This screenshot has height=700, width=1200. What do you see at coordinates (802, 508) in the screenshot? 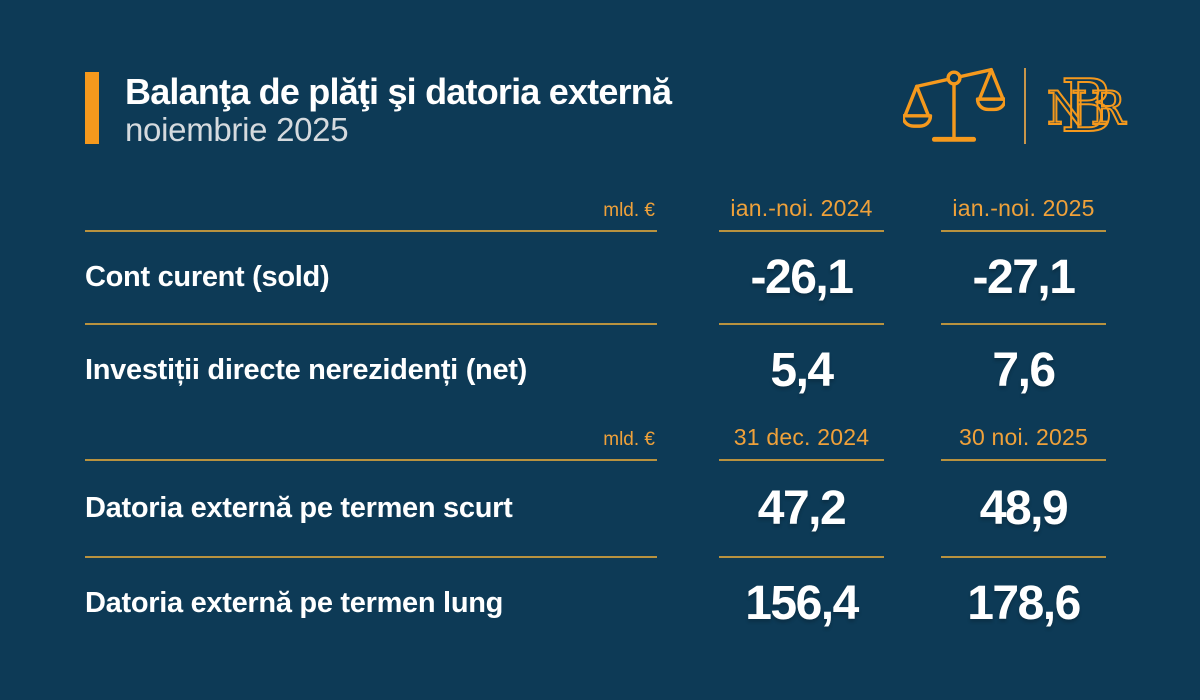
I see `value-cell: 47,2` at bounding box center [802, 508].